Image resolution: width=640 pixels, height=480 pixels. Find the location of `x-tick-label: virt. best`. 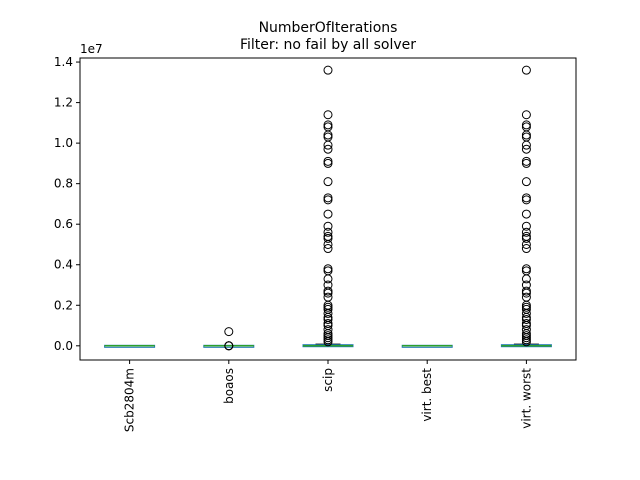

x-tick-label: virt. best is located at coordinates (427, 395).